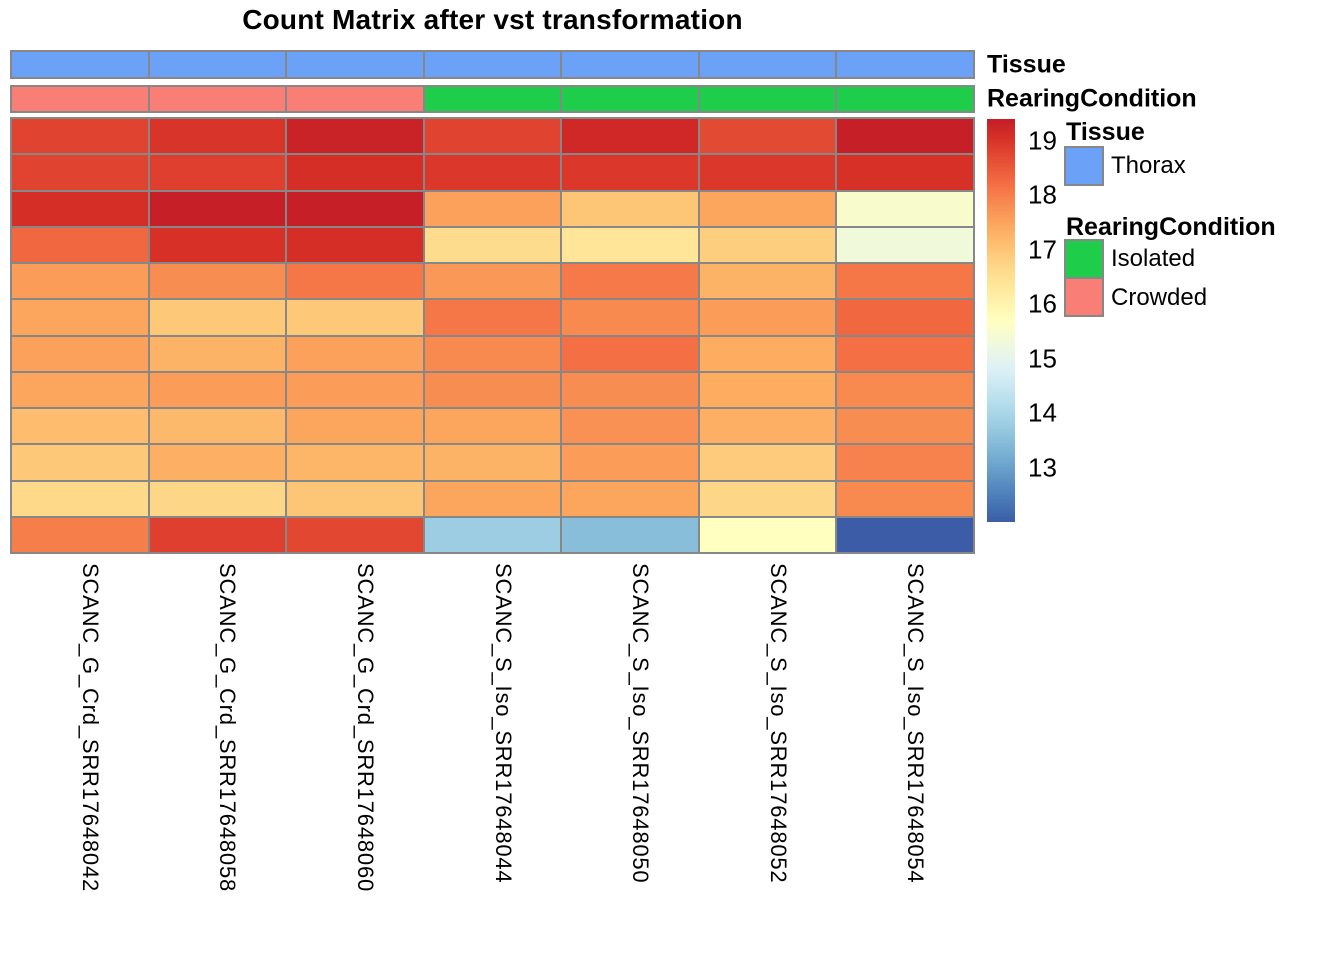  What do you see at coordinates (1042, 140) in the screenshot?
I see `colorbar-tick-label: 19` at bounding box center [1042, 140].